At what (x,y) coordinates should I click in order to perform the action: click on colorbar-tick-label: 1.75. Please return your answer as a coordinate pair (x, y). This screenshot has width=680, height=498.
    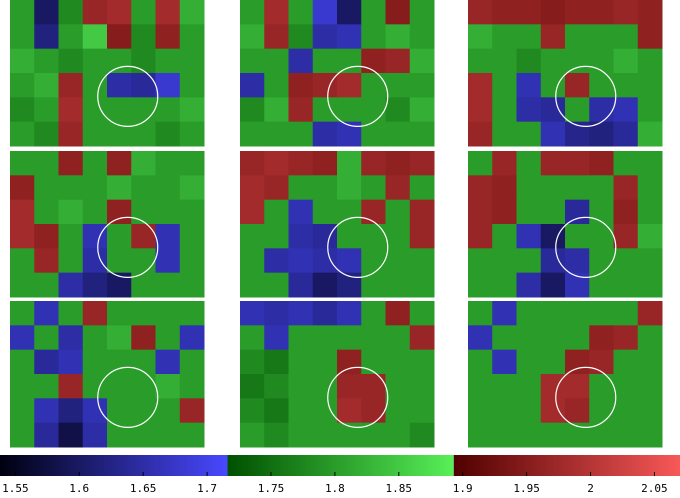
    Looking at the image, I should click on (271, 488).